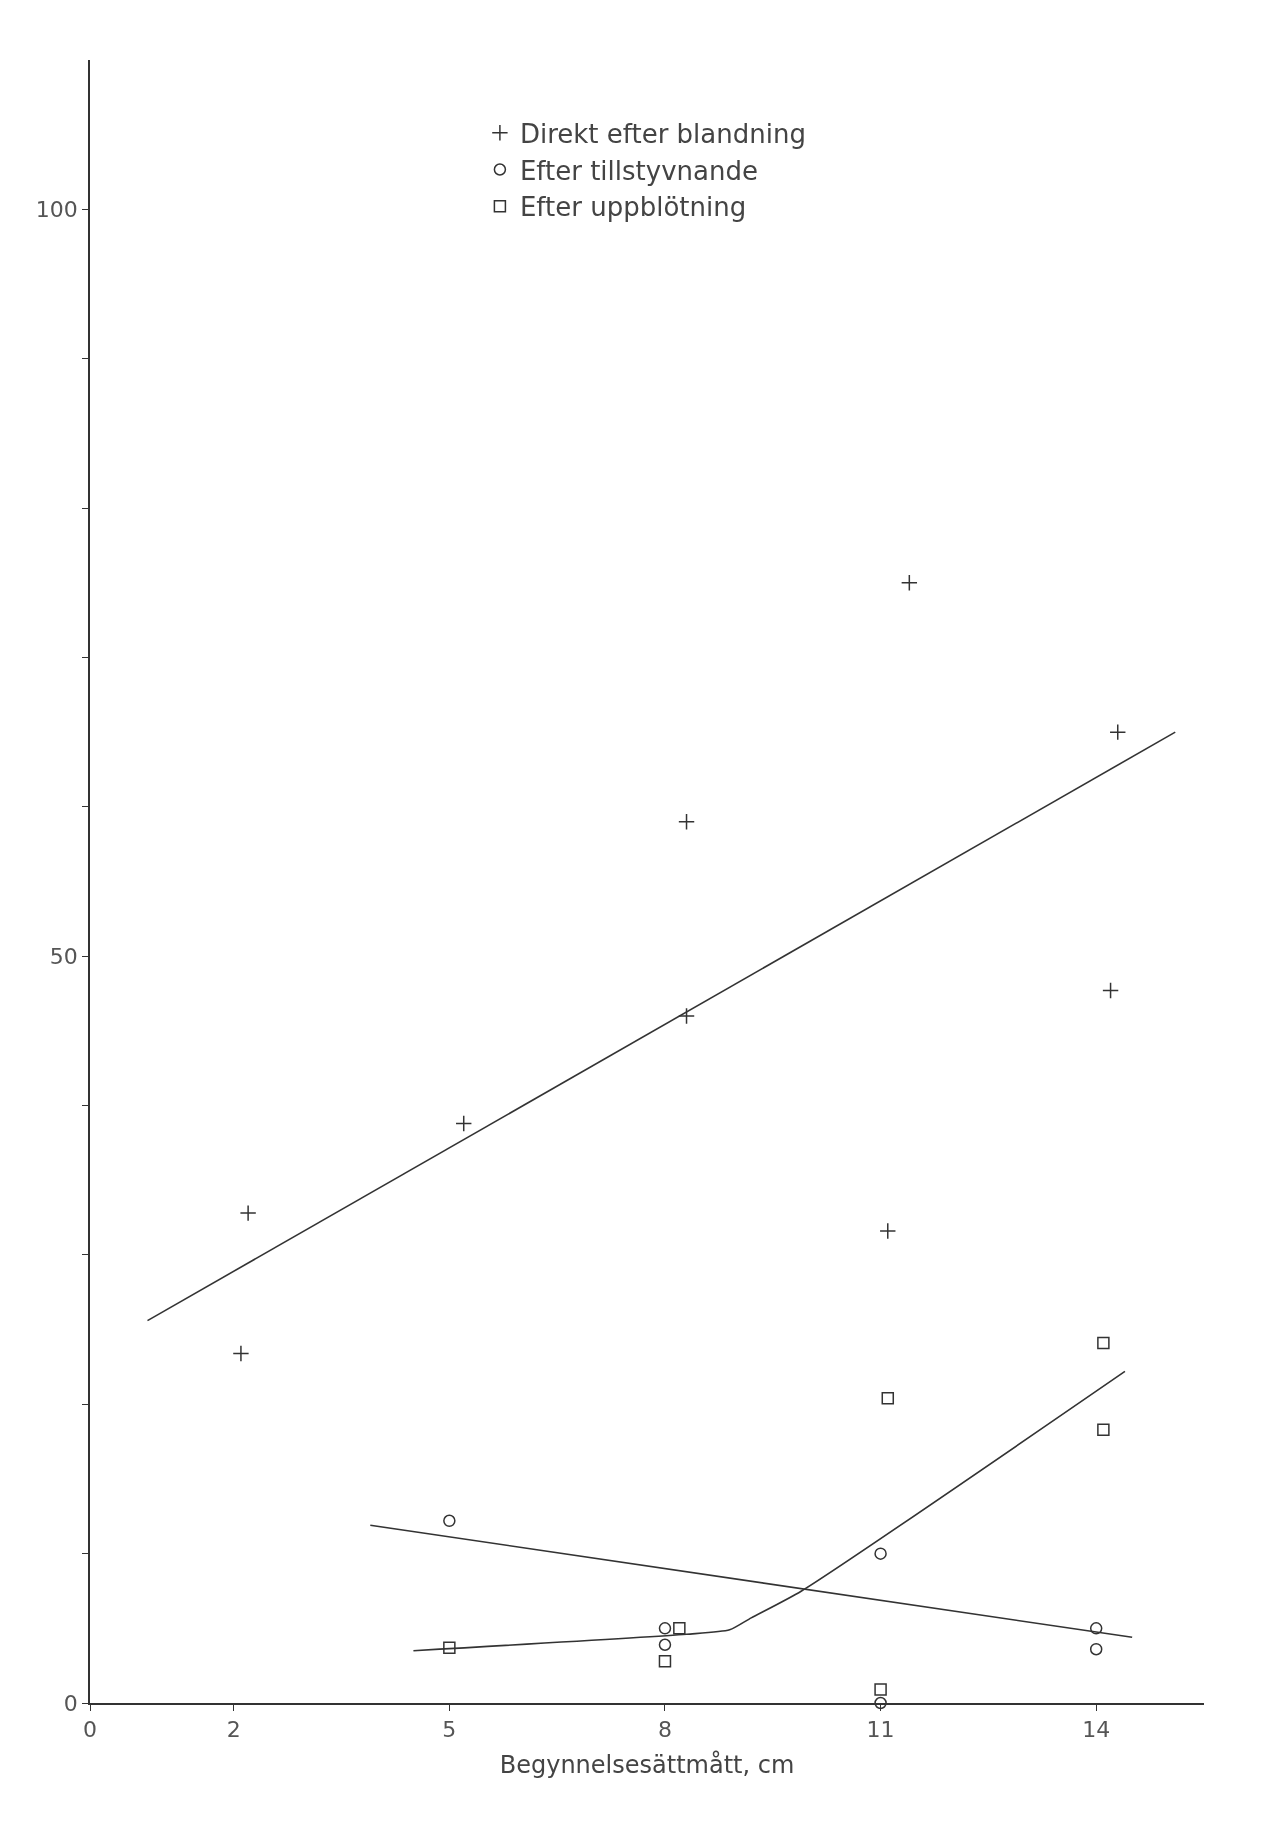 The image size is (1264, 1823). I want to click on y-tick-label: 50, so click(63, 956).